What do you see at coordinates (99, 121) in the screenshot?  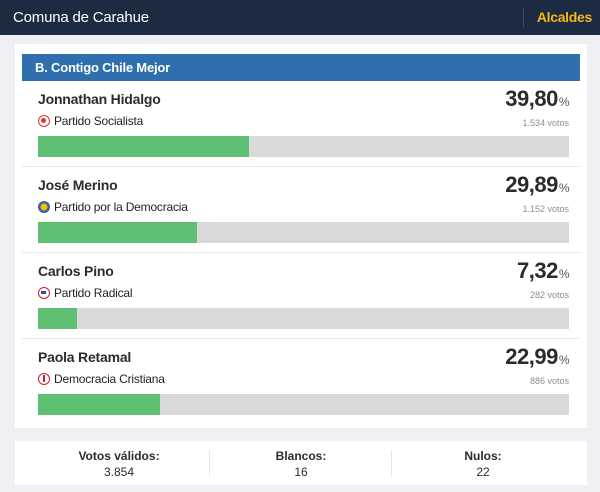 I see `party-name: Partido Socialista` at bounding box center [99, 121].